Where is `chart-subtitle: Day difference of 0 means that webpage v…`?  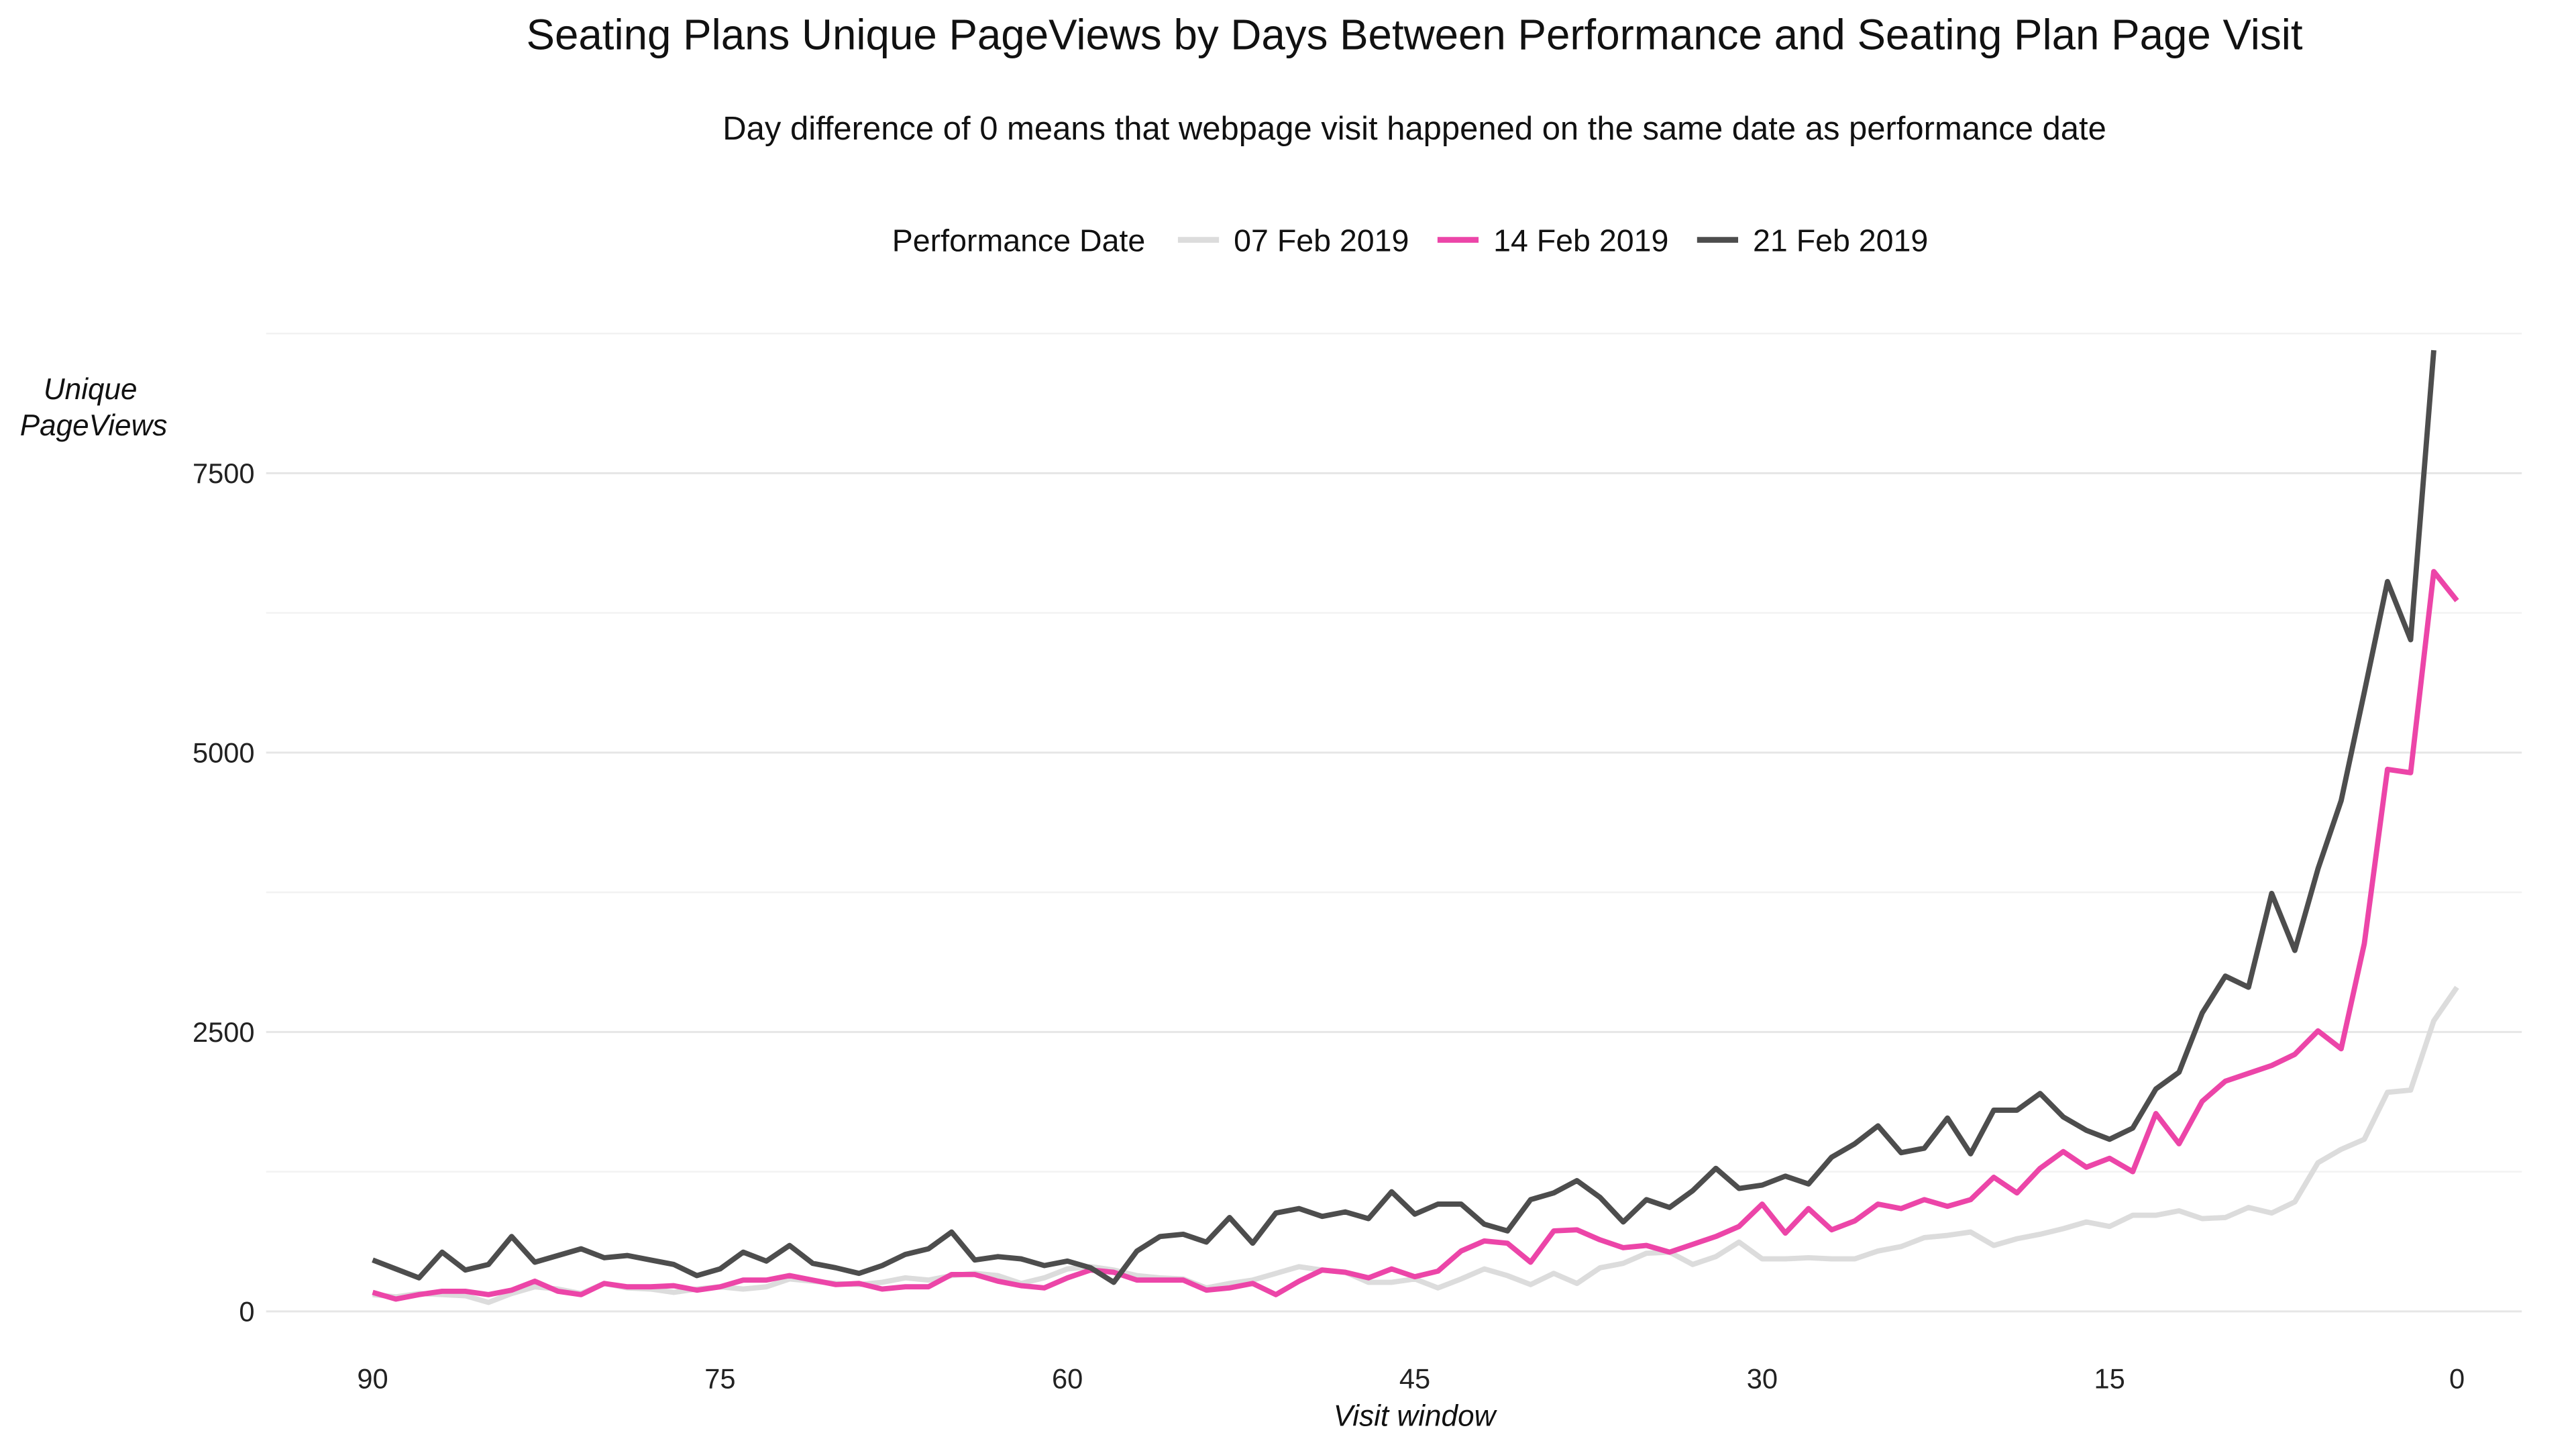
chart-subtitle: Day difference of 0 means that webpage v… is located at coordinates (1414, 129).